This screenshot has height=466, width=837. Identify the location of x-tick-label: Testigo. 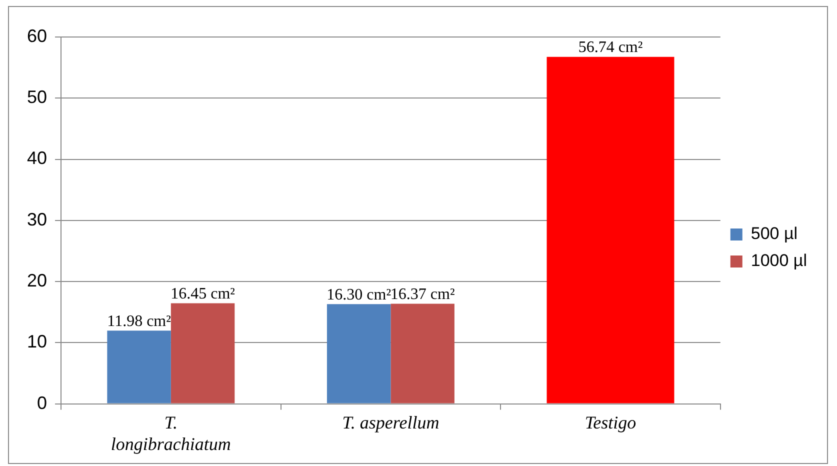
(610, 422).